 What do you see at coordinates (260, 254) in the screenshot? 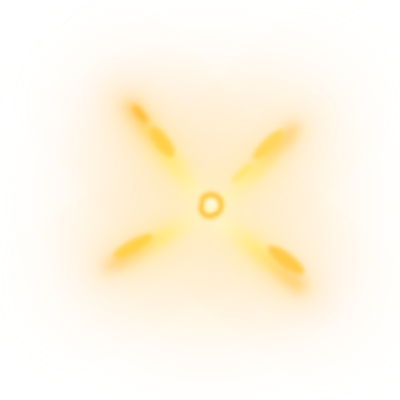
I see `lower-right-ray` at bounding box center [260, 254].